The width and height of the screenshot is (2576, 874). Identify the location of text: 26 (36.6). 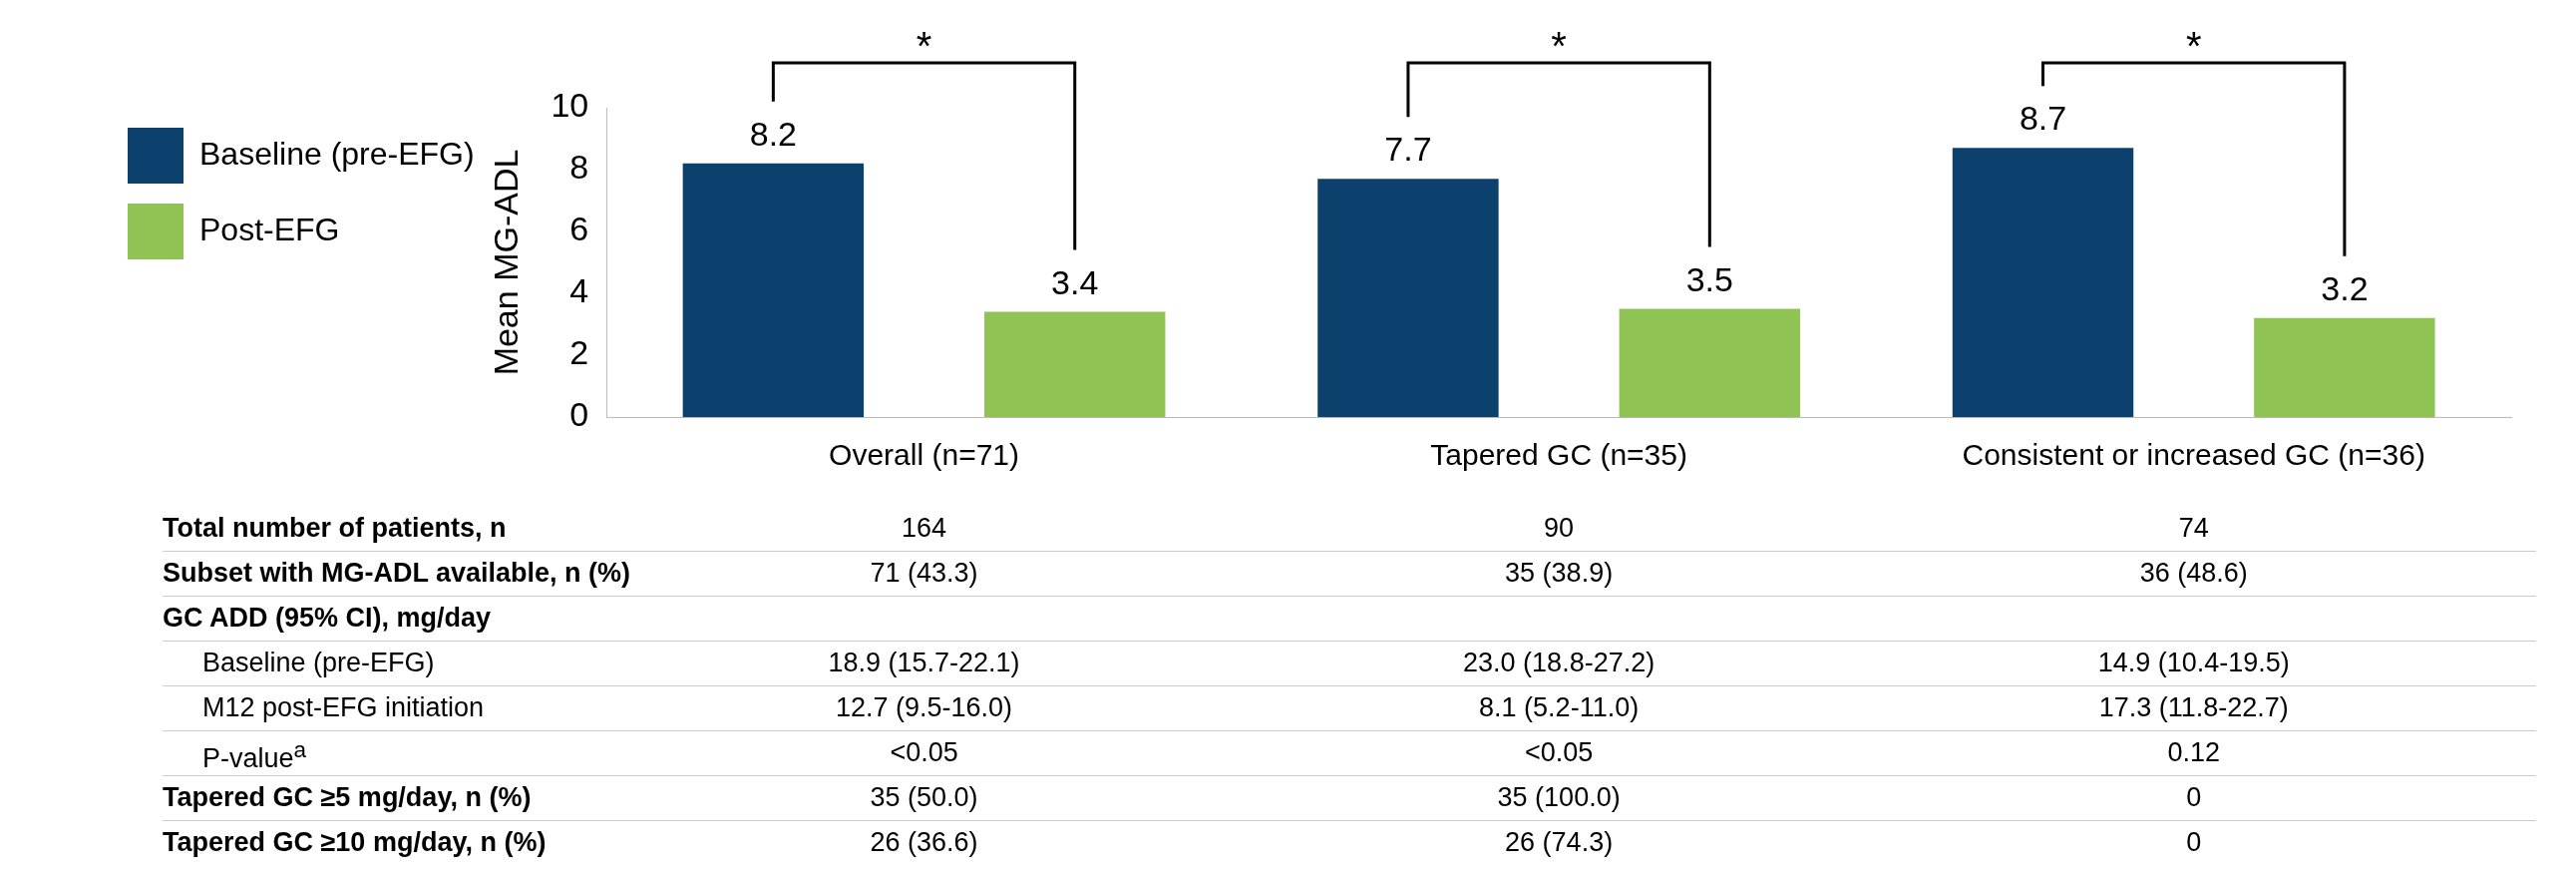
(924, 843).